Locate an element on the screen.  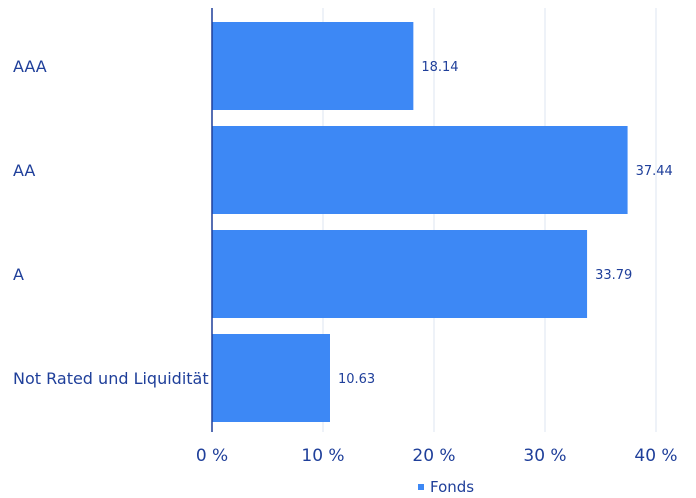
category-label: Not Rated und Liquidität is located at coordinates (111, 378).